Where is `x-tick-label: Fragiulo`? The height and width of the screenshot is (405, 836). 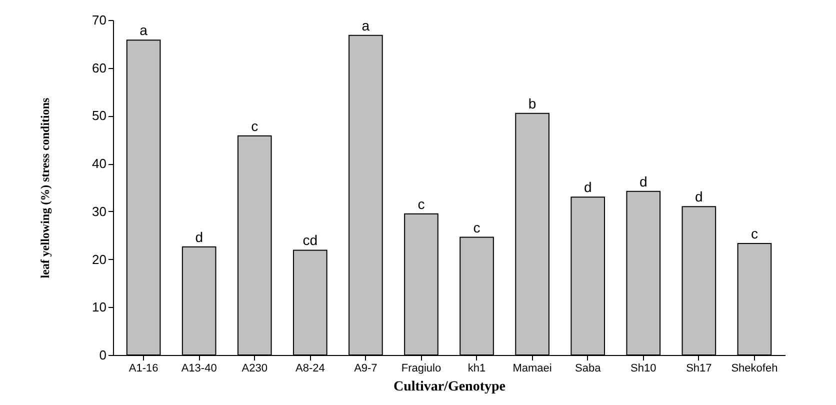 x-tick-label: Fragiulo is located at coordinates (421, 368).